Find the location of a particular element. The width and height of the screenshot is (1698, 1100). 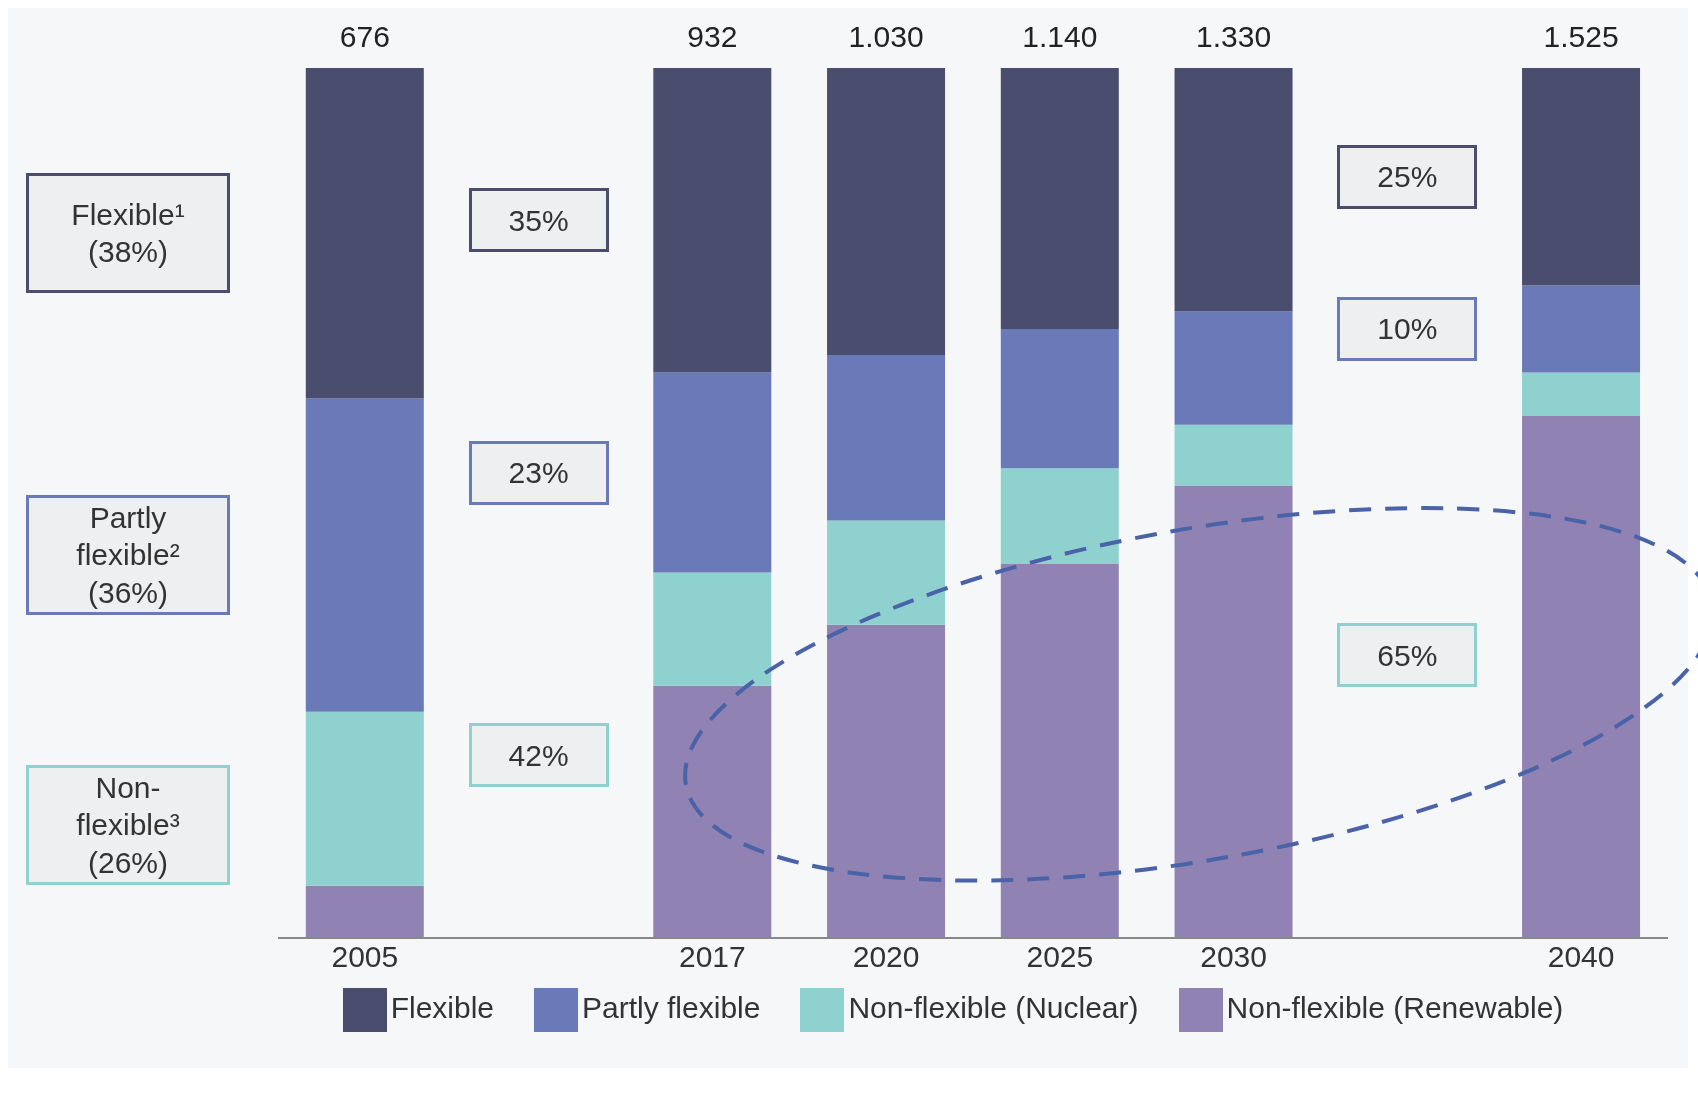

annotation: 35% is located at coordinates (538, 220).